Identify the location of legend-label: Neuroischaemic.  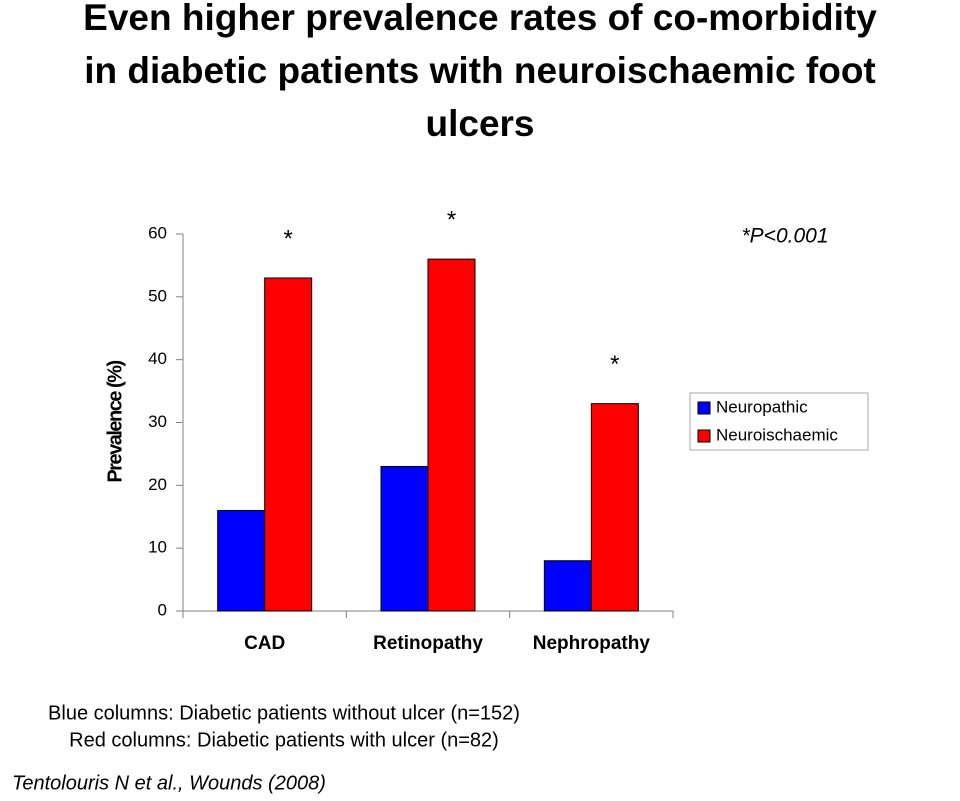
(777, 434).